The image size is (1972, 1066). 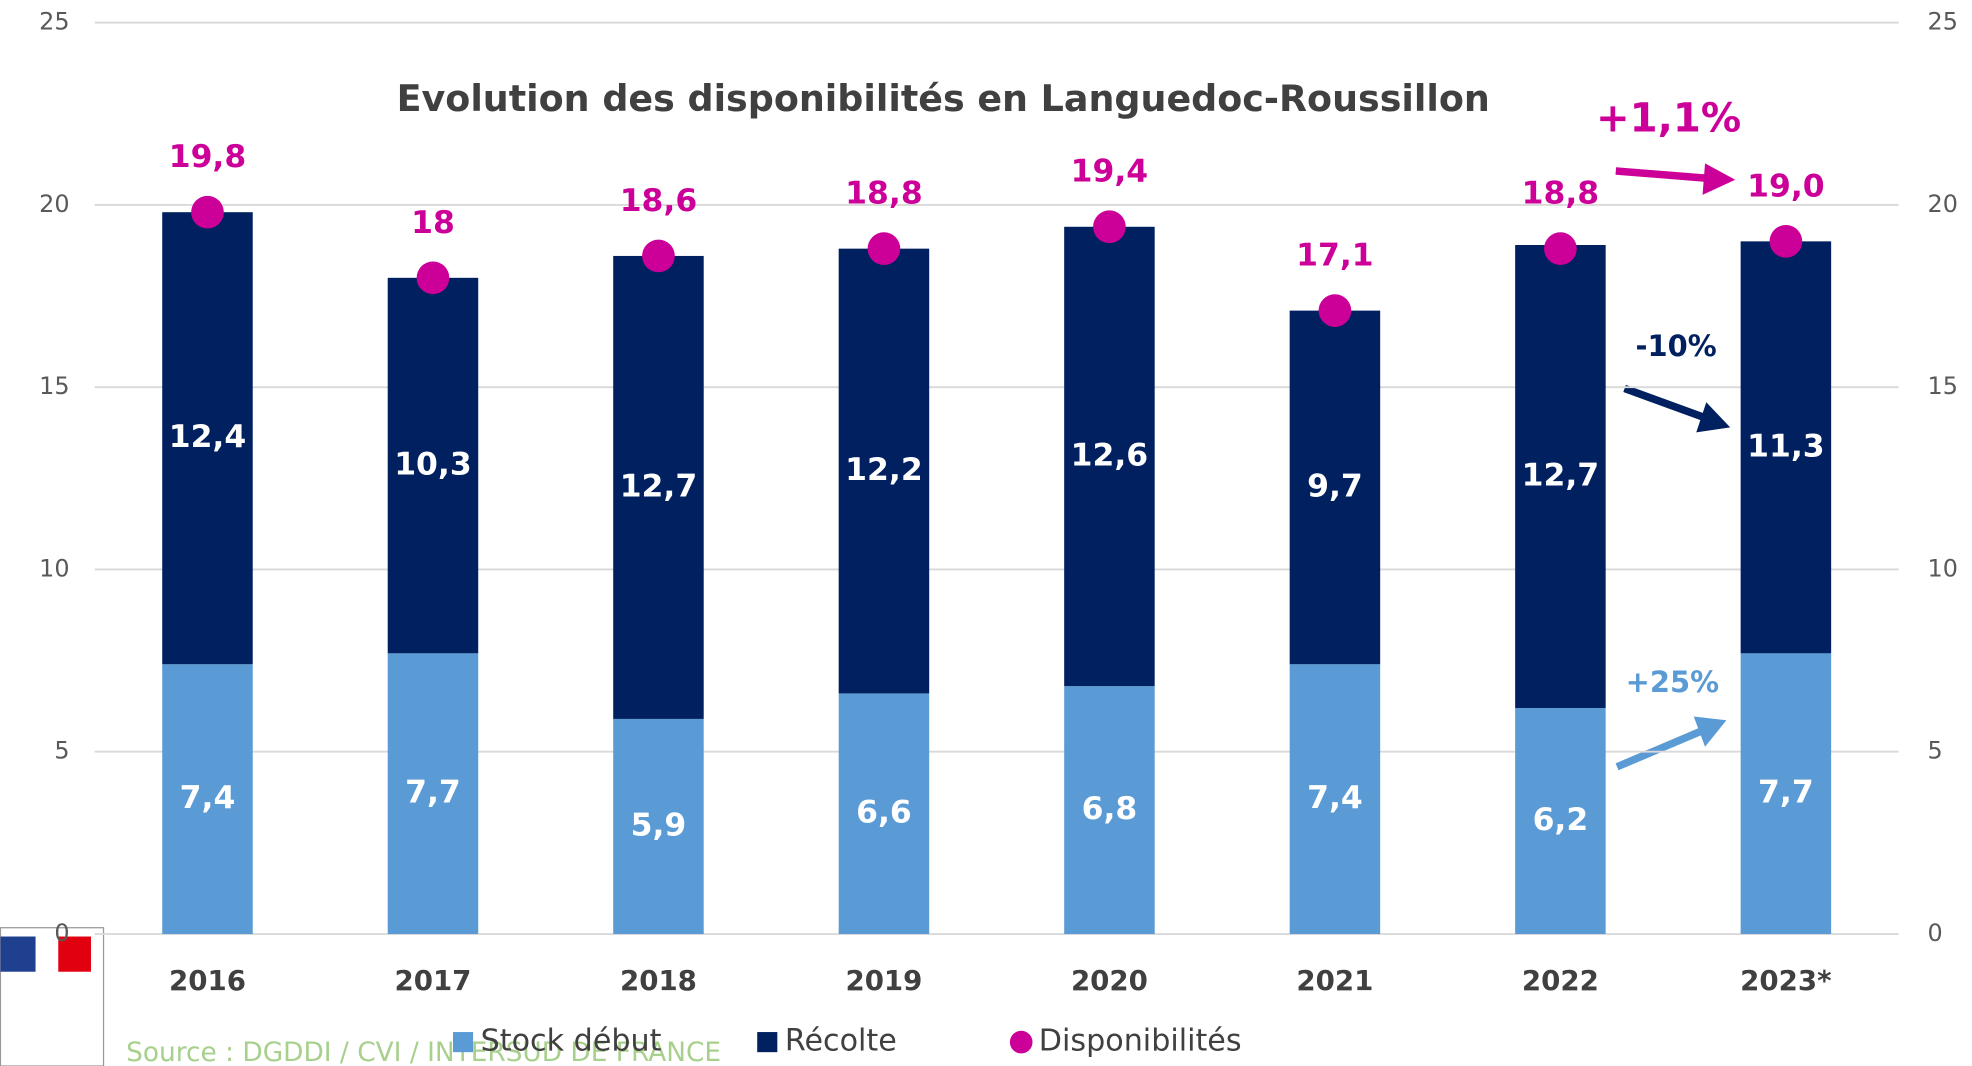 I want to click on legend-label: Disponibilités, so click(x=1140, y=1041).